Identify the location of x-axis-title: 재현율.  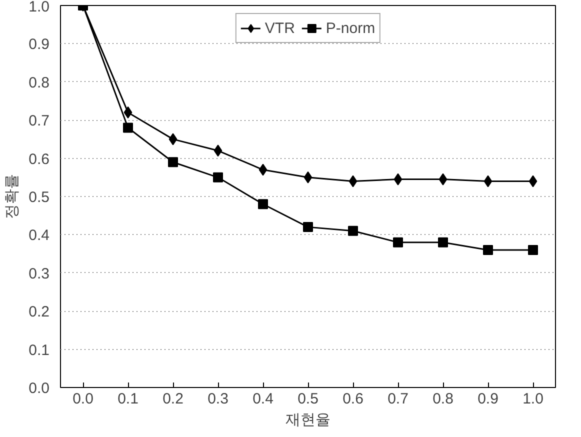
(308, 420).